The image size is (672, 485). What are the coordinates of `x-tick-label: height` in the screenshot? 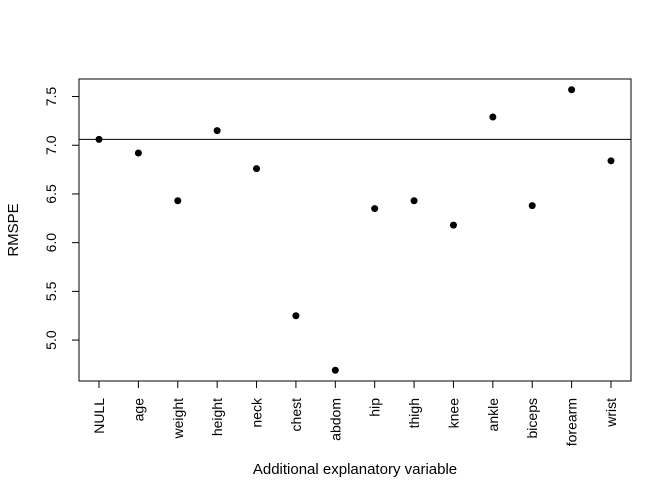 It's located at (217, 417).